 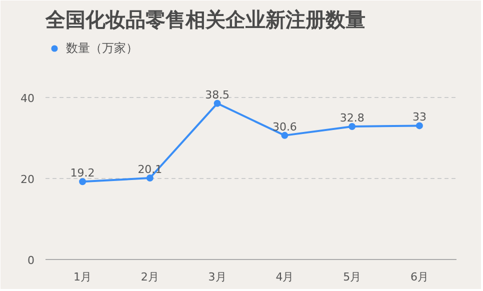 I want to click on data-label: 33, so click(x=419, y=117).